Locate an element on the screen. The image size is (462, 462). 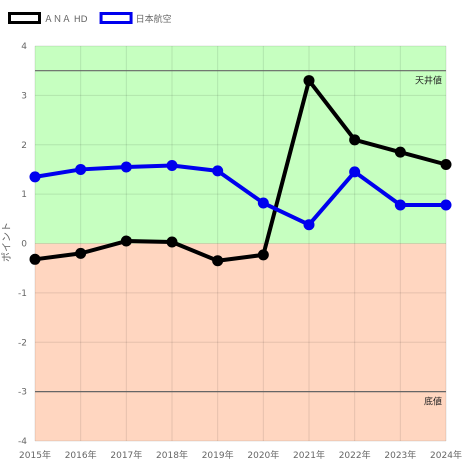
x-tick-label-8: 2023年 is located at coordinates (400, 455).